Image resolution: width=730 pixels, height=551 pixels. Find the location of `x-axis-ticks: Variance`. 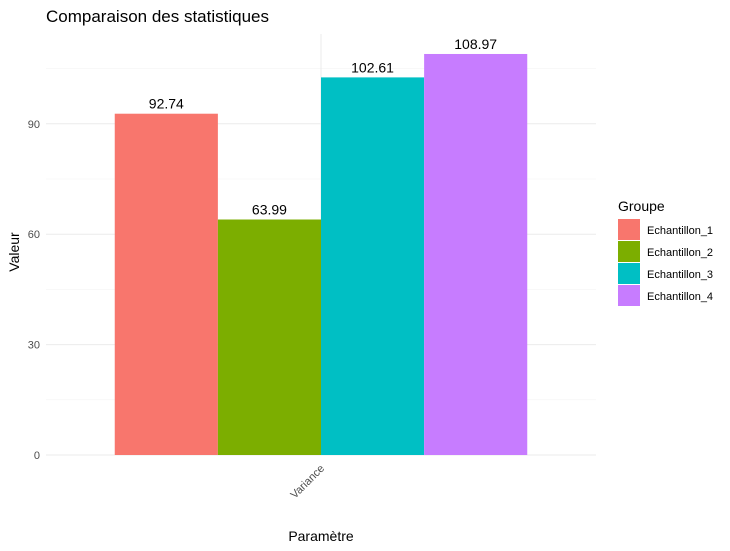

x-axis-ticks: Variance is located at coordinates (308, 482).